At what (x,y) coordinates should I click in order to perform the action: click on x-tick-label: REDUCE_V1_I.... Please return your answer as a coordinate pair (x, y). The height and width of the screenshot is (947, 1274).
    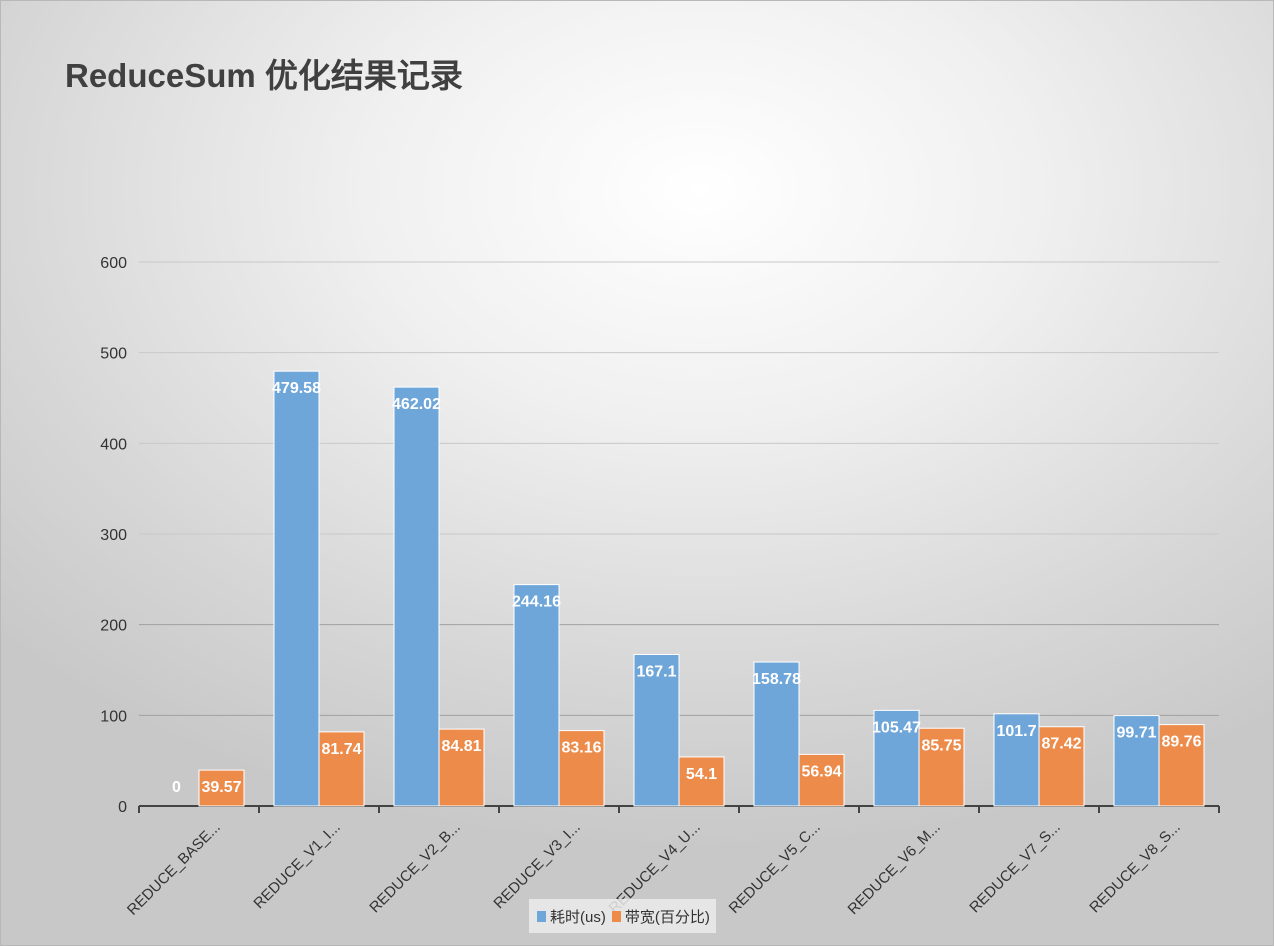
    Looking at the image, I should click on (296, 865).